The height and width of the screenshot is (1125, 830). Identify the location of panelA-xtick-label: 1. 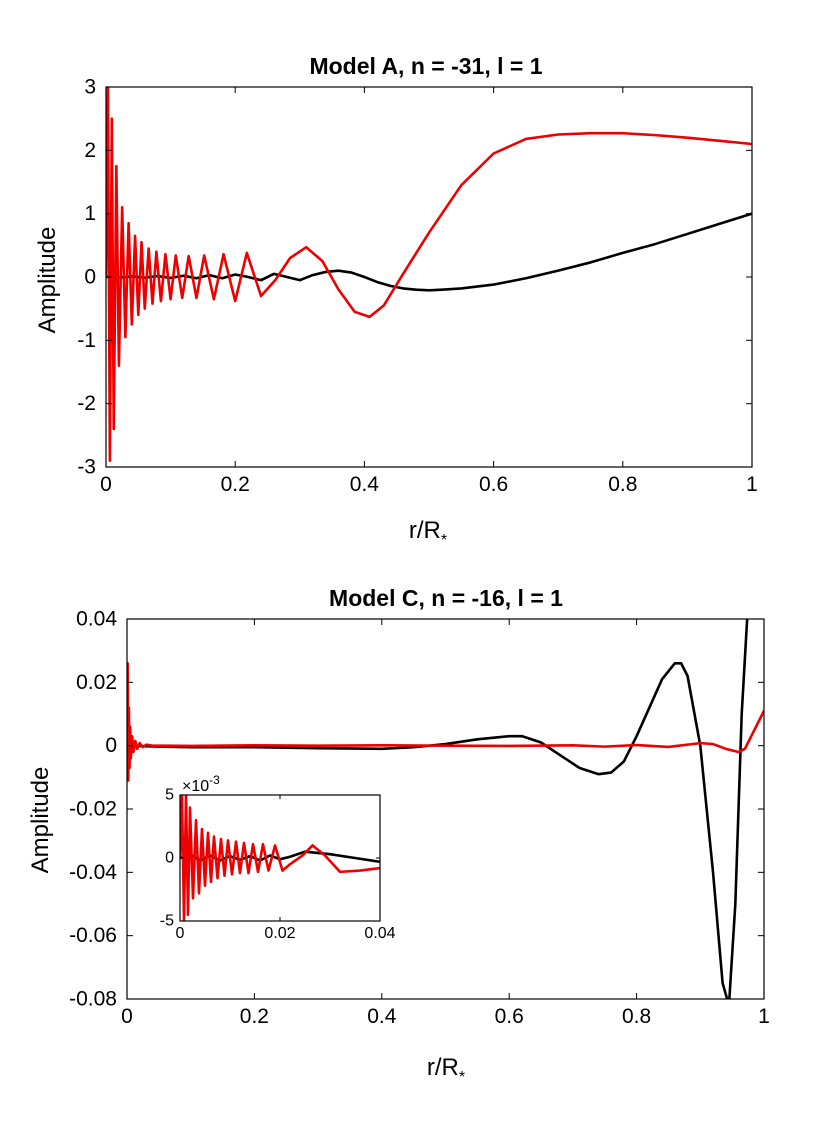
(752, 484).